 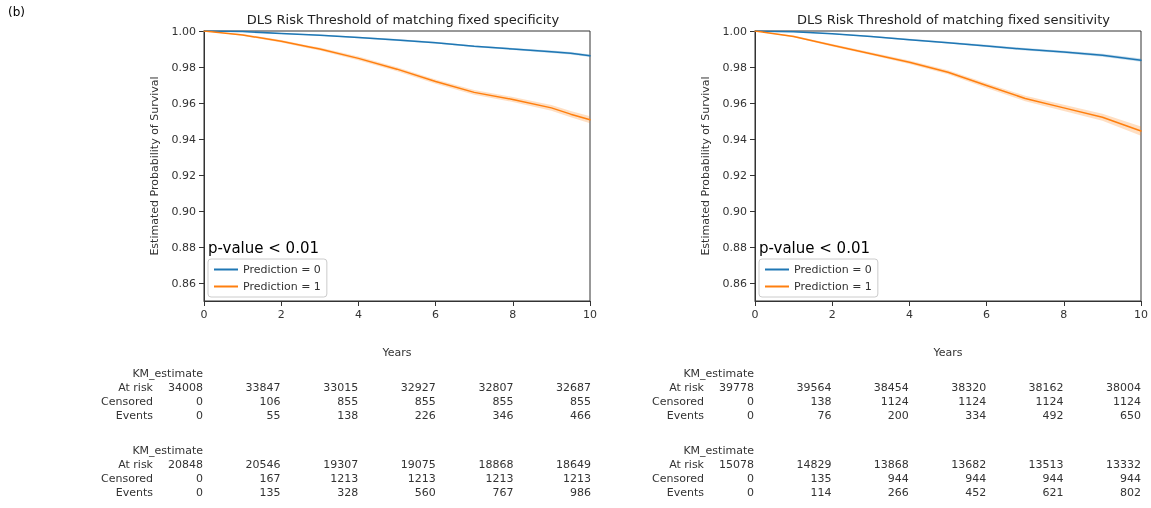 I want to click on text: Censored 0 106 855 855 855 855, so click(x=346, y=401).